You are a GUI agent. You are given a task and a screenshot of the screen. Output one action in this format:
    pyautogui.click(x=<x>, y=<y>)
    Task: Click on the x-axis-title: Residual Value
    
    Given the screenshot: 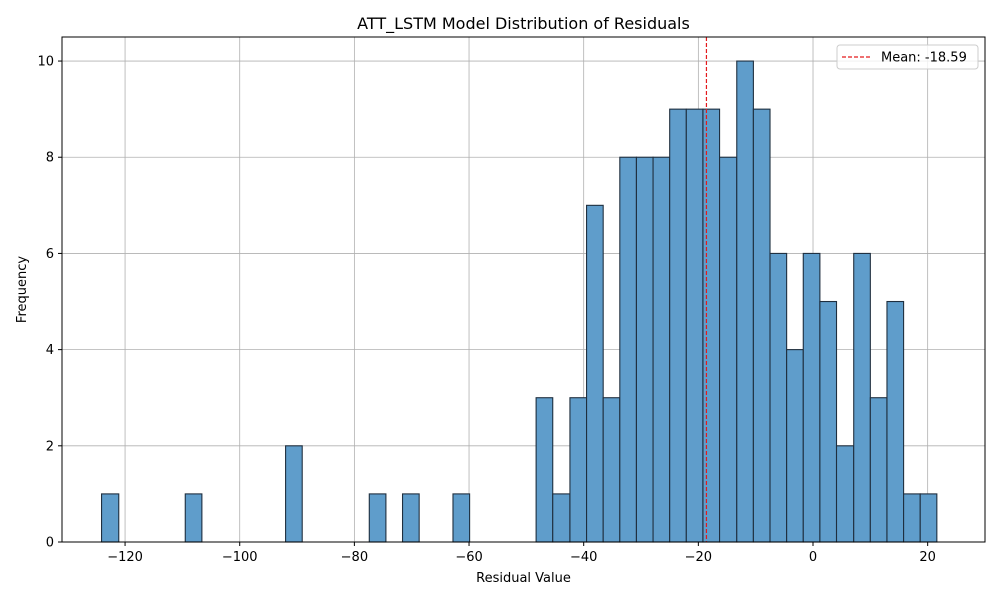 What is the action you would take?
    pyautogui.click(x=523, y=578)
    